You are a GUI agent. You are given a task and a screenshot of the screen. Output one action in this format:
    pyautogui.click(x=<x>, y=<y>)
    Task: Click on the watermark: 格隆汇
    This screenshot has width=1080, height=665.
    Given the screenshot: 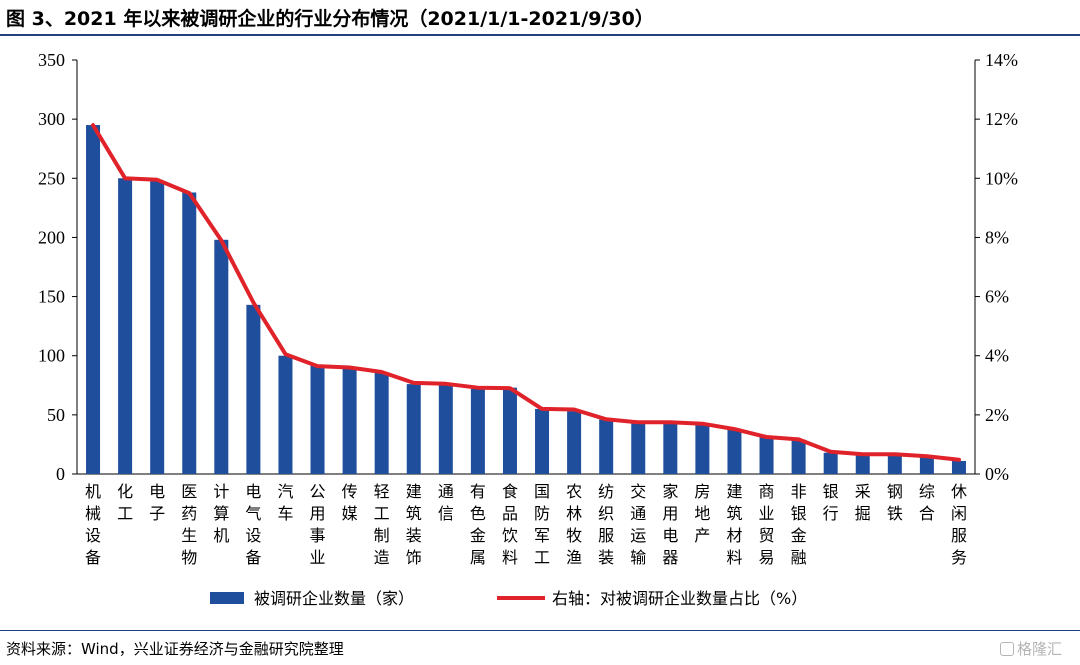 What is the action you would take?
    pyautogui.click(x=1031, y=648)
    